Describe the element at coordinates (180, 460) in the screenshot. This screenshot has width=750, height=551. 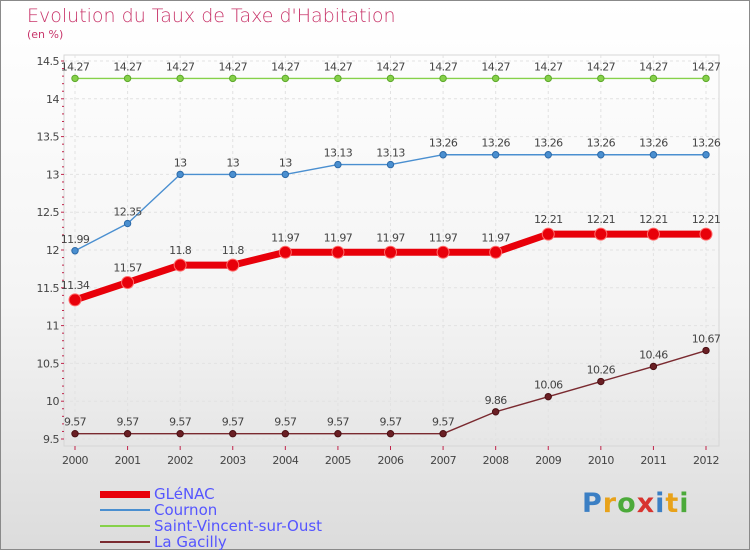
I see `x-tick-label: 2002` at that location.